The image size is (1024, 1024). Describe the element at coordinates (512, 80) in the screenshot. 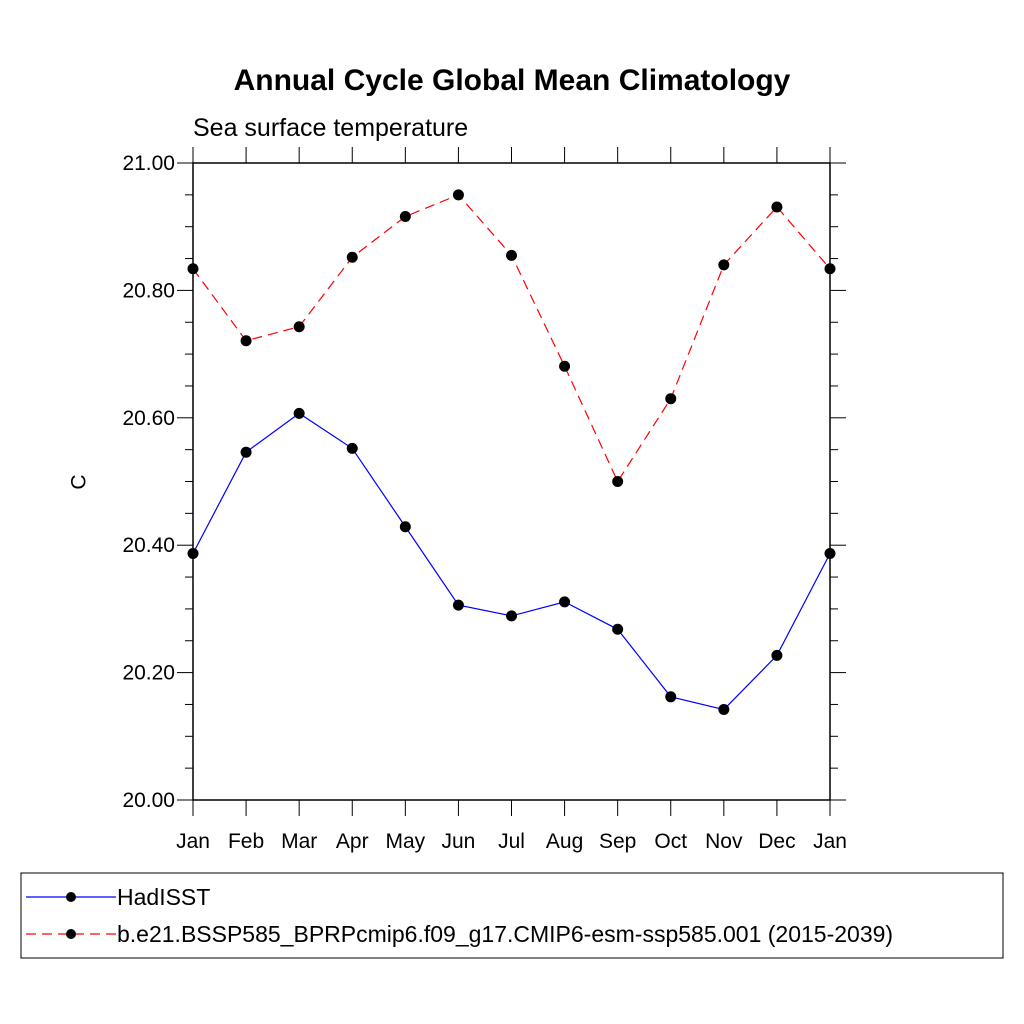

I see `chart-title: Annual Cycle Global Mean Climatology` at that location.